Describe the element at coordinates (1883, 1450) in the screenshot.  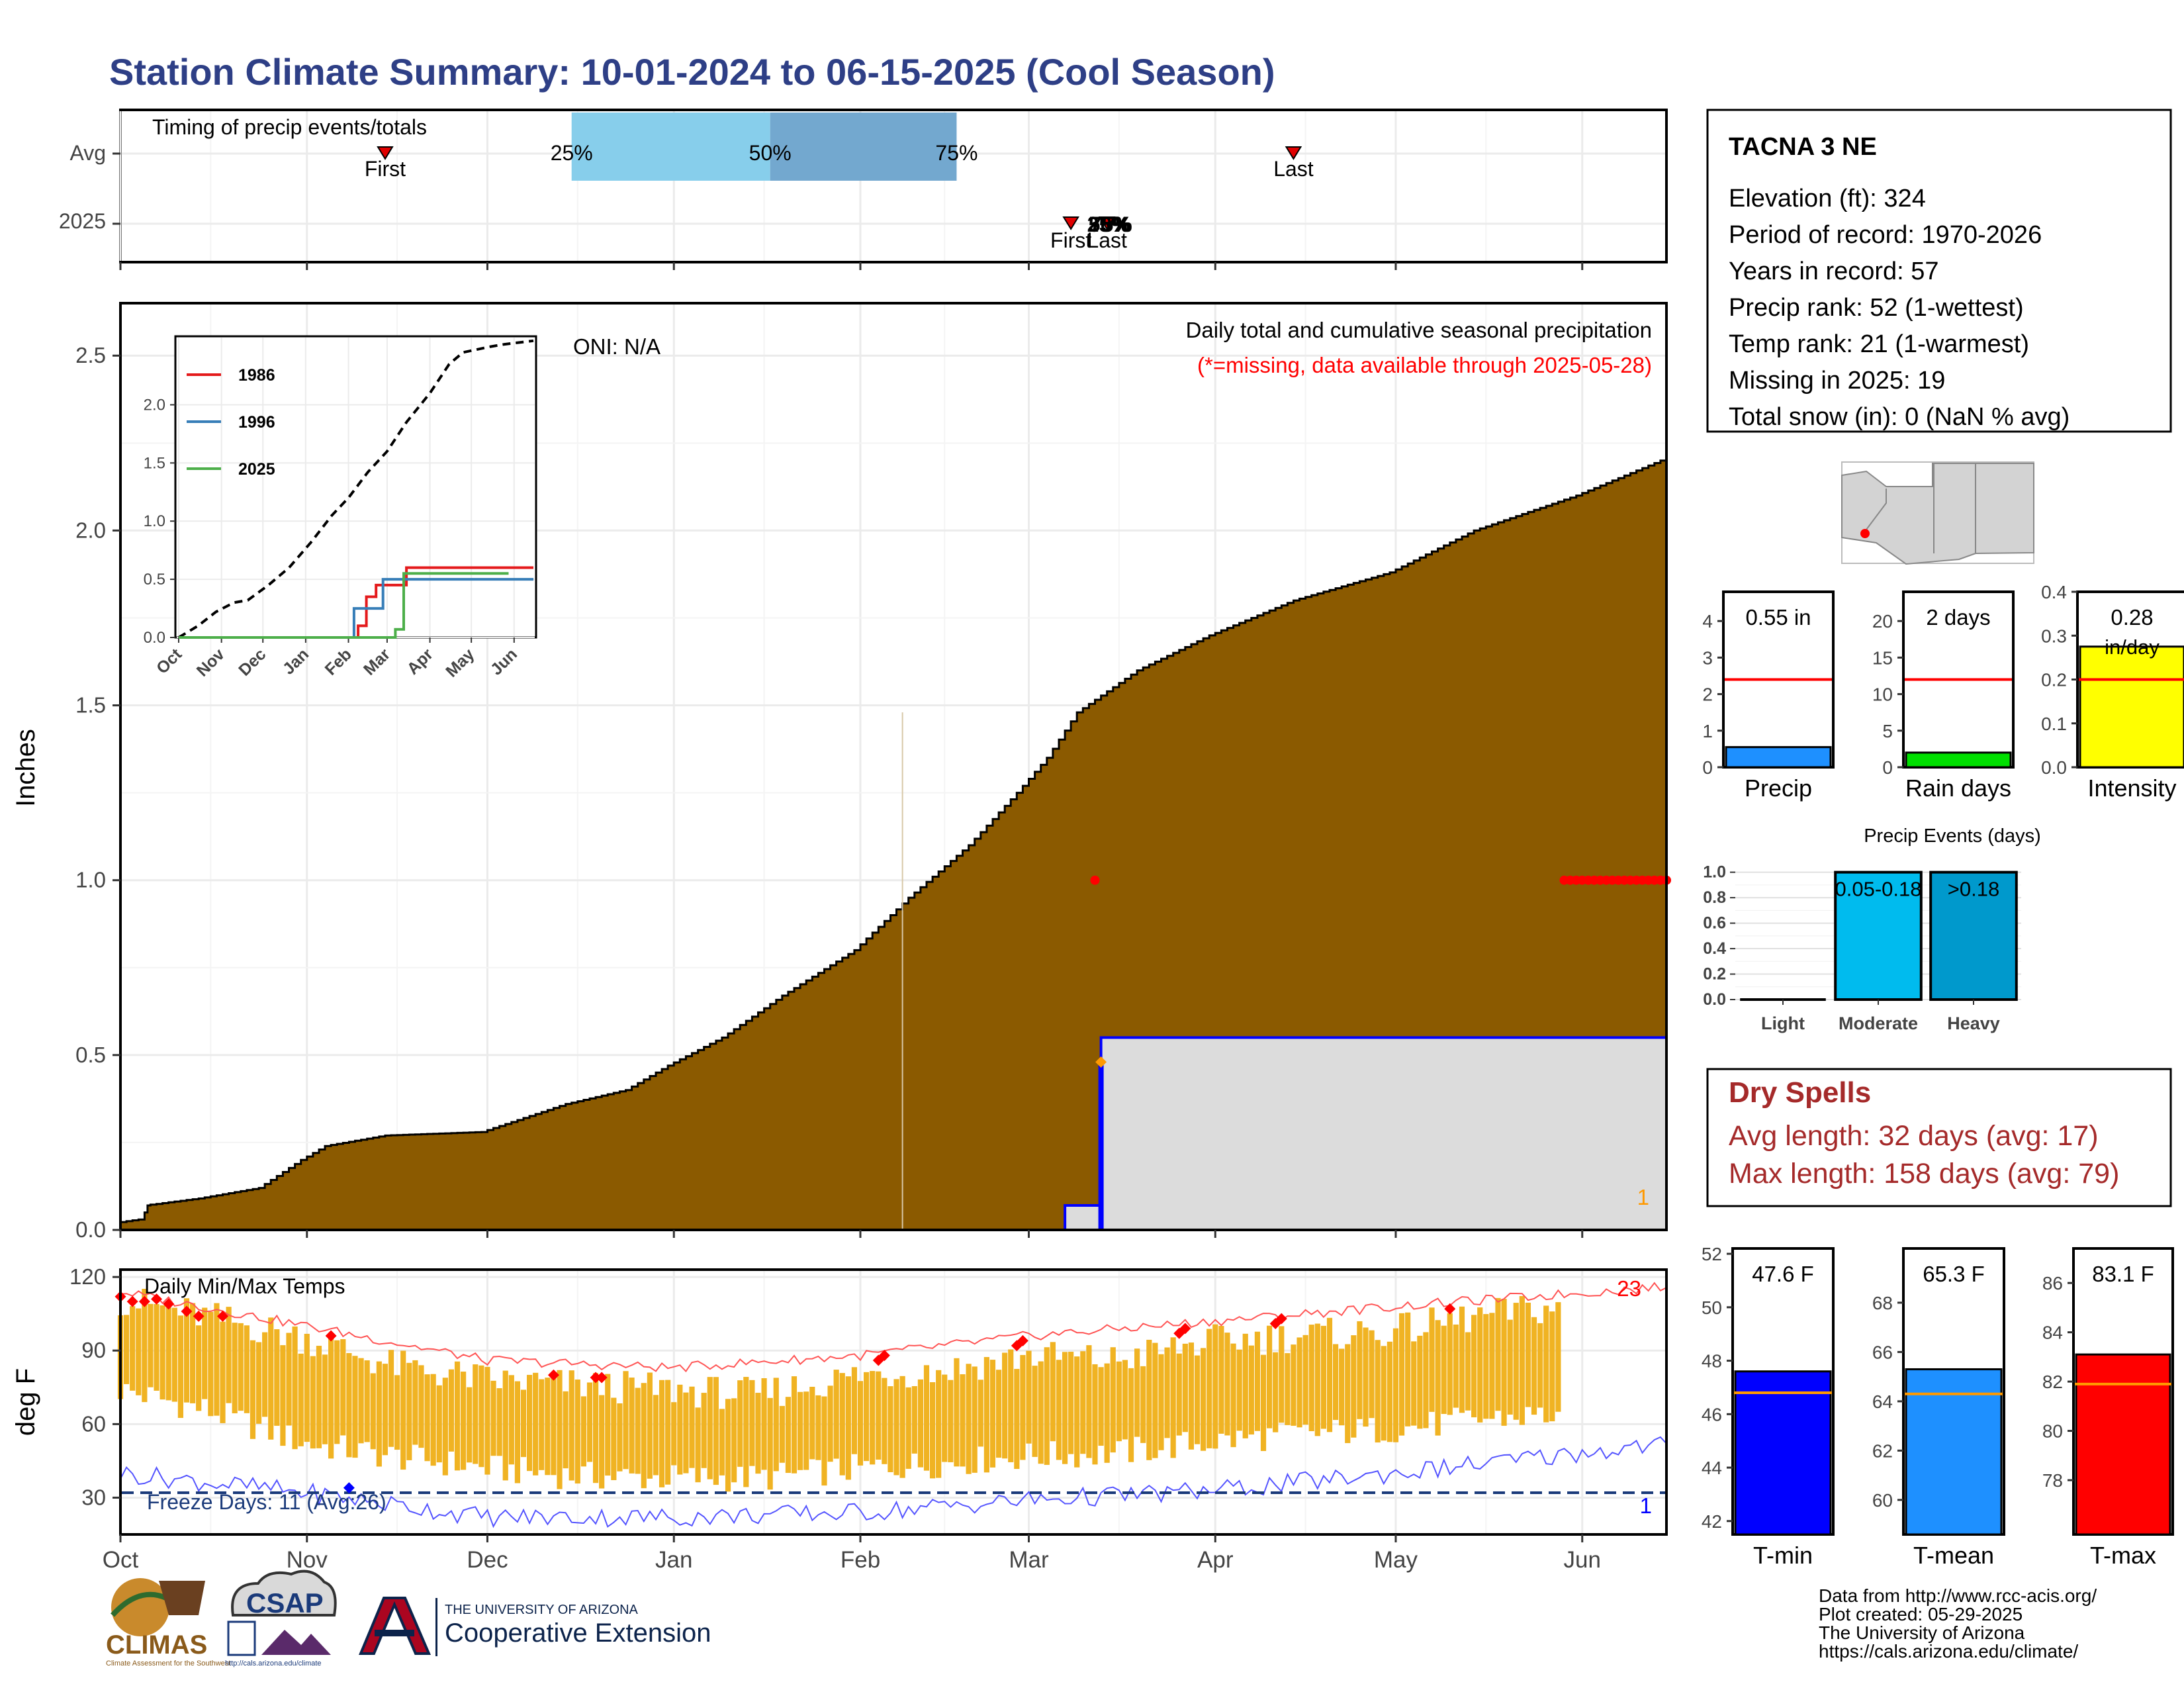
I see `y-tick-label: 62` at that location.